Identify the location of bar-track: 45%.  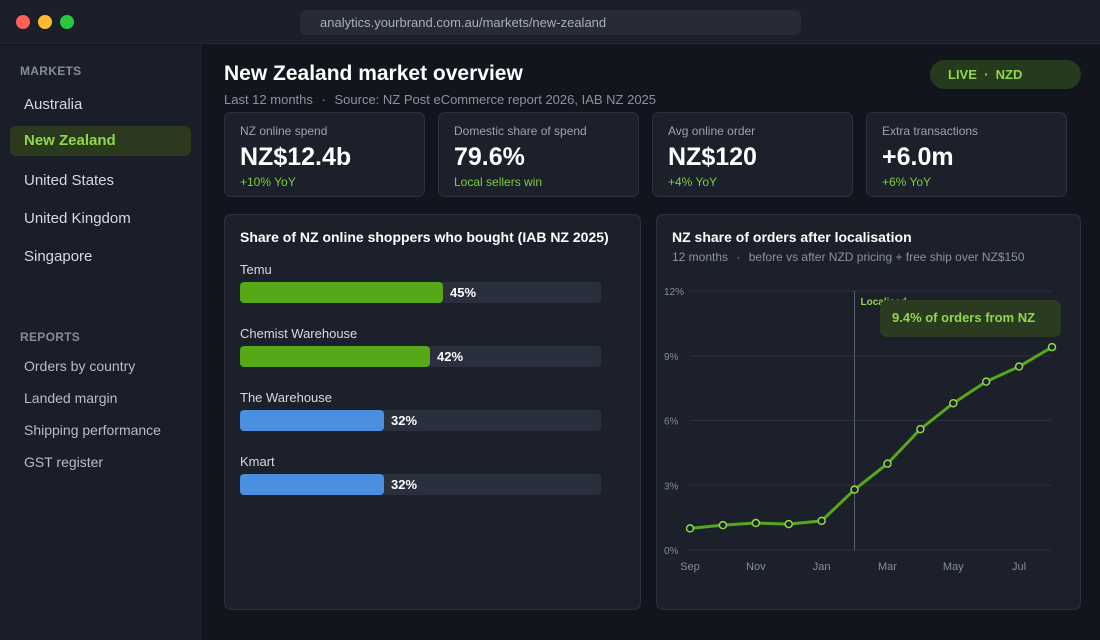
(420, 292).